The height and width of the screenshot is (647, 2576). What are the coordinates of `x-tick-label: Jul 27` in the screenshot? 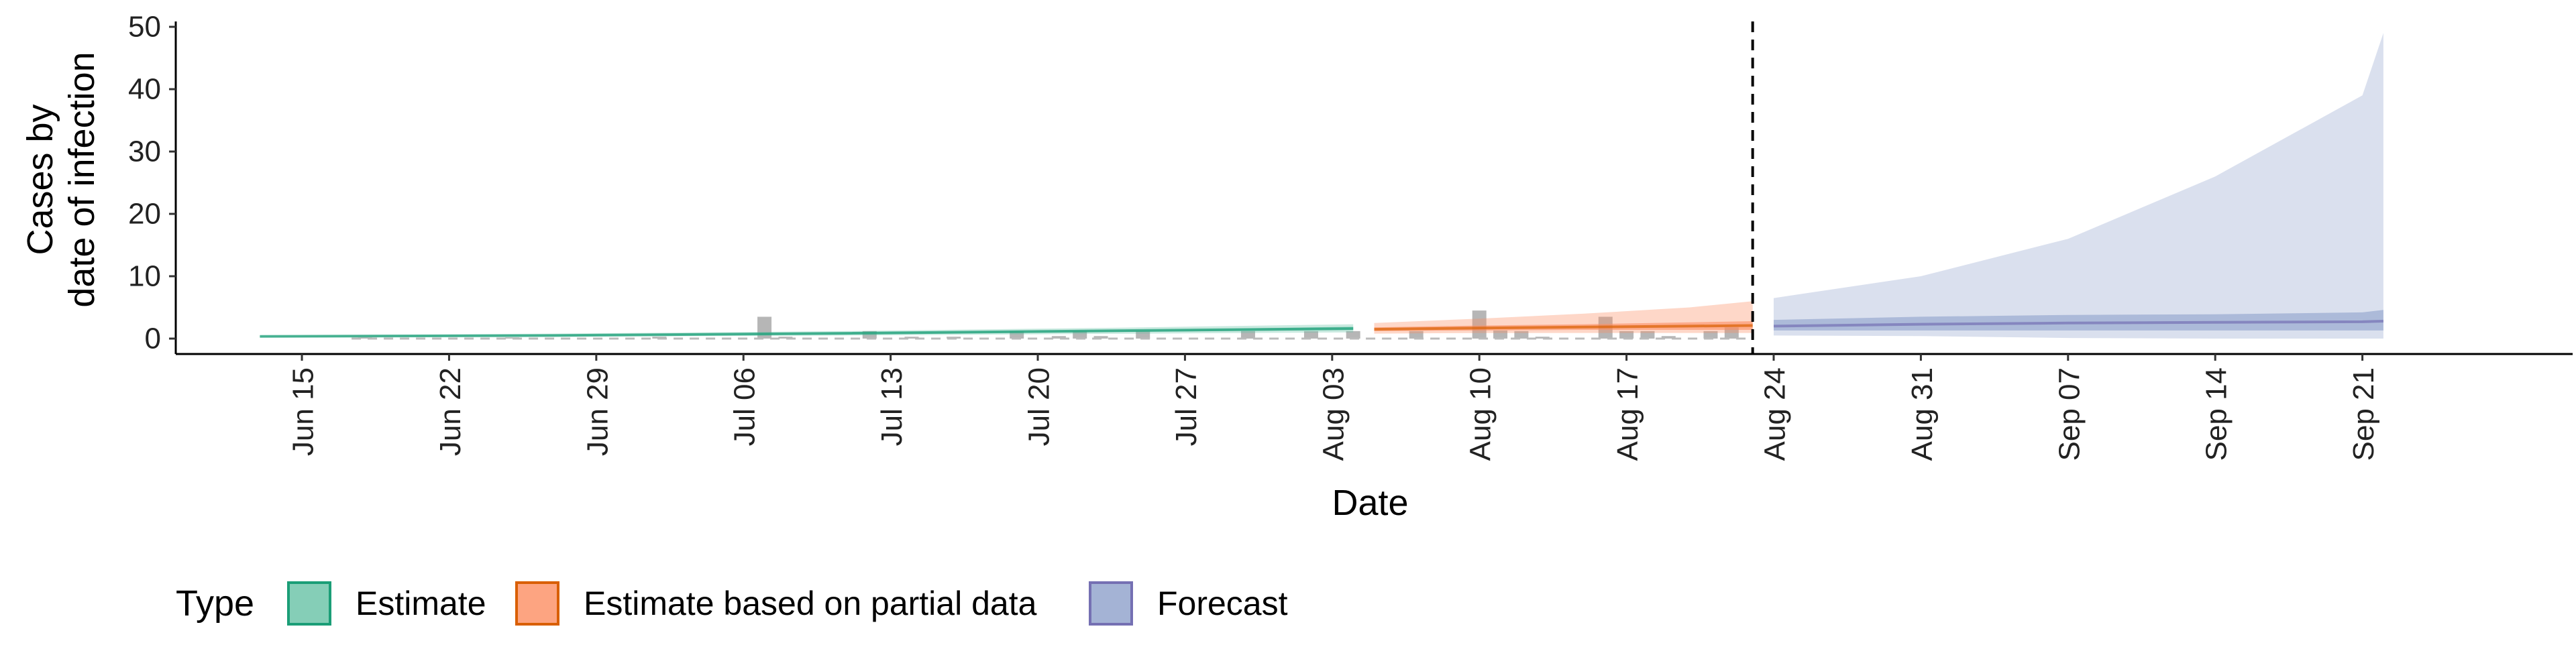 It's located at (1186, 407).